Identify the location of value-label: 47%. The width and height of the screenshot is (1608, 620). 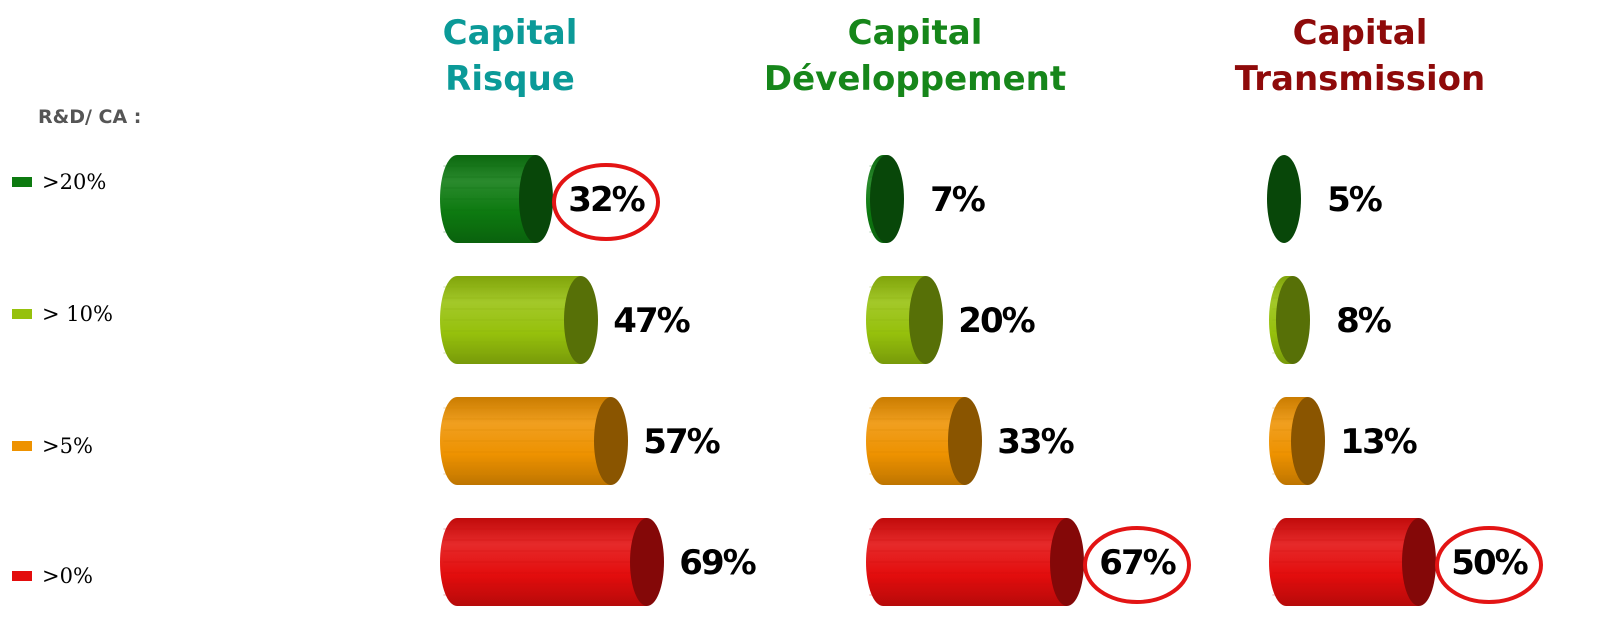
(651, 321).